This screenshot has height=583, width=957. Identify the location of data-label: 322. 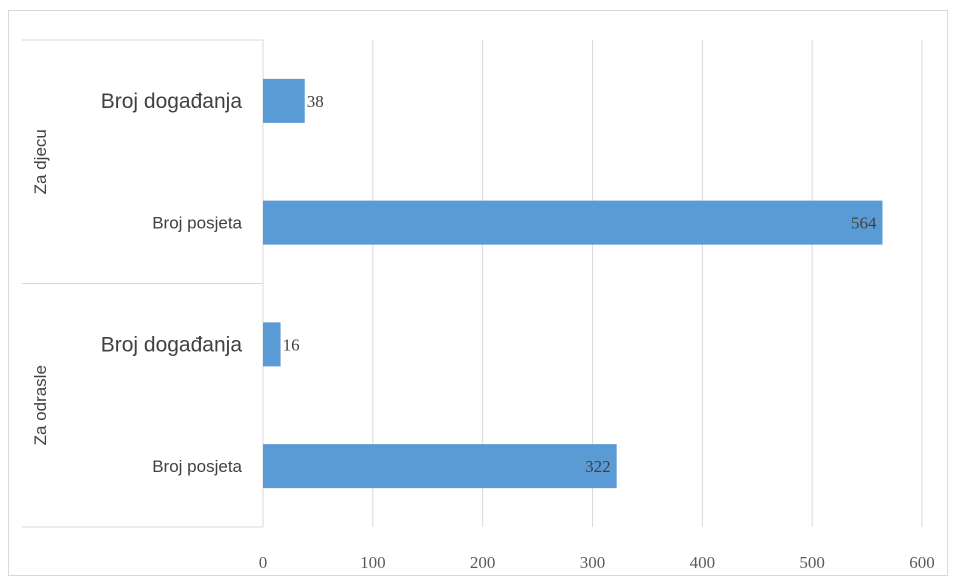
(598, 466).